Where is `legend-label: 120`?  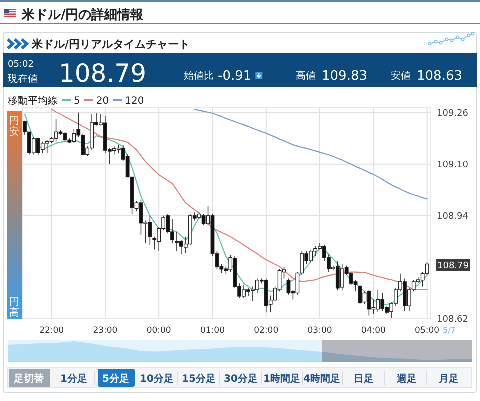 legend-label: 120 is located at coordinates (134, 101).